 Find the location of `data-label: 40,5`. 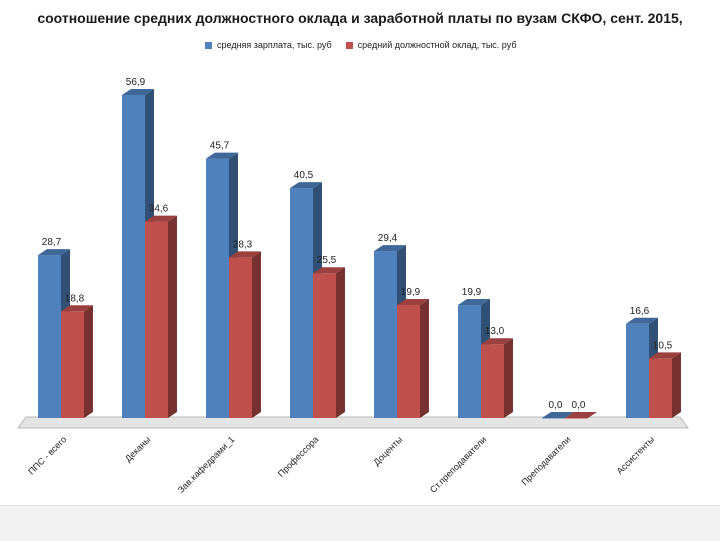

data-label: 40,5 is located at coordinates (304, 175).